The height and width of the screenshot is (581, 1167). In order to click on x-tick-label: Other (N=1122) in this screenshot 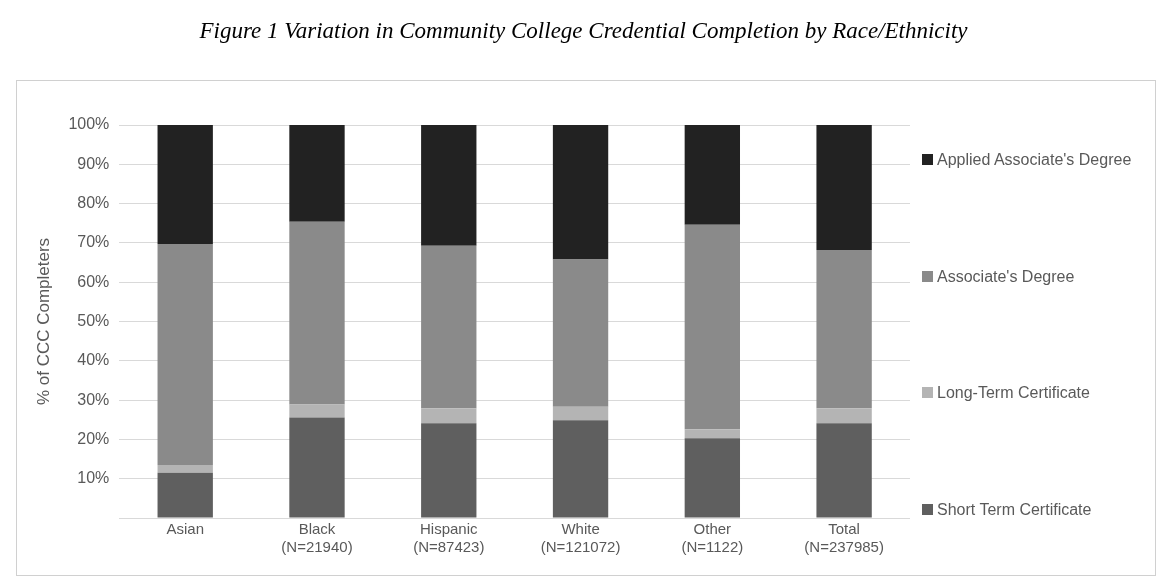, I will do `click(712, 538)`.